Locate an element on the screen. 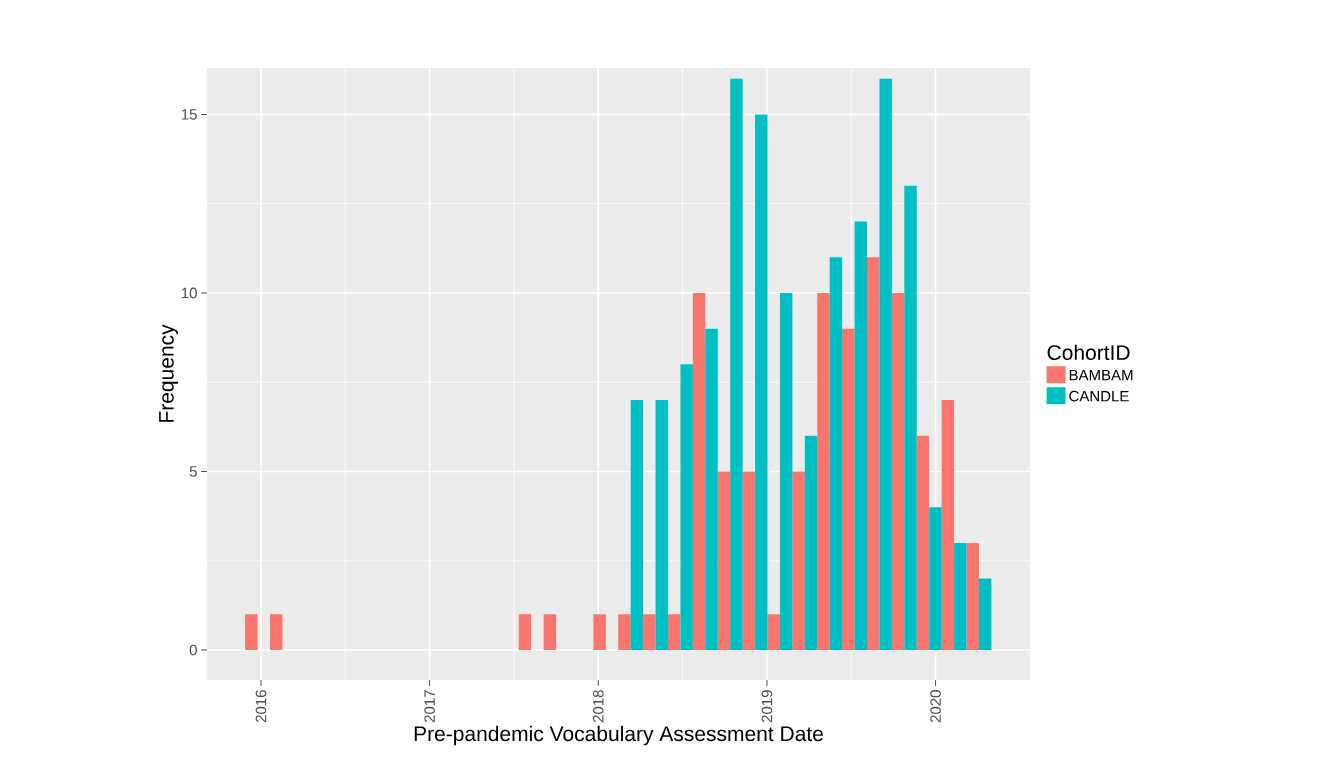  x-tick-label: 2017 is located at coordinates (429, 706).